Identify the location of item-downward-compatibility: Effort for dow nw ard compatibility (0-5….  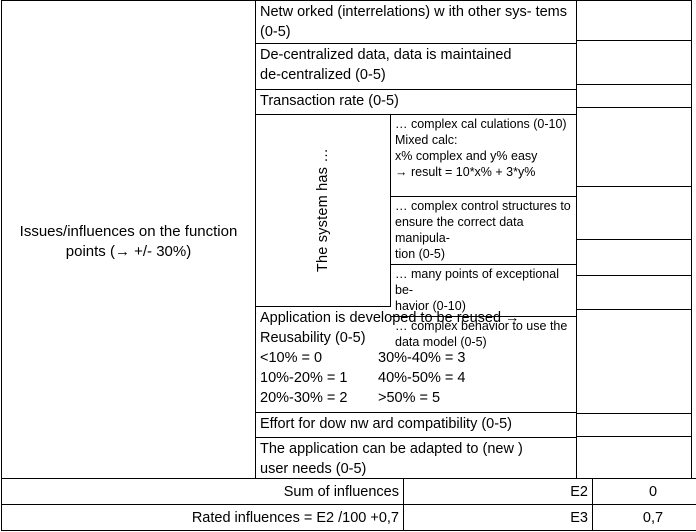
(416, 425).